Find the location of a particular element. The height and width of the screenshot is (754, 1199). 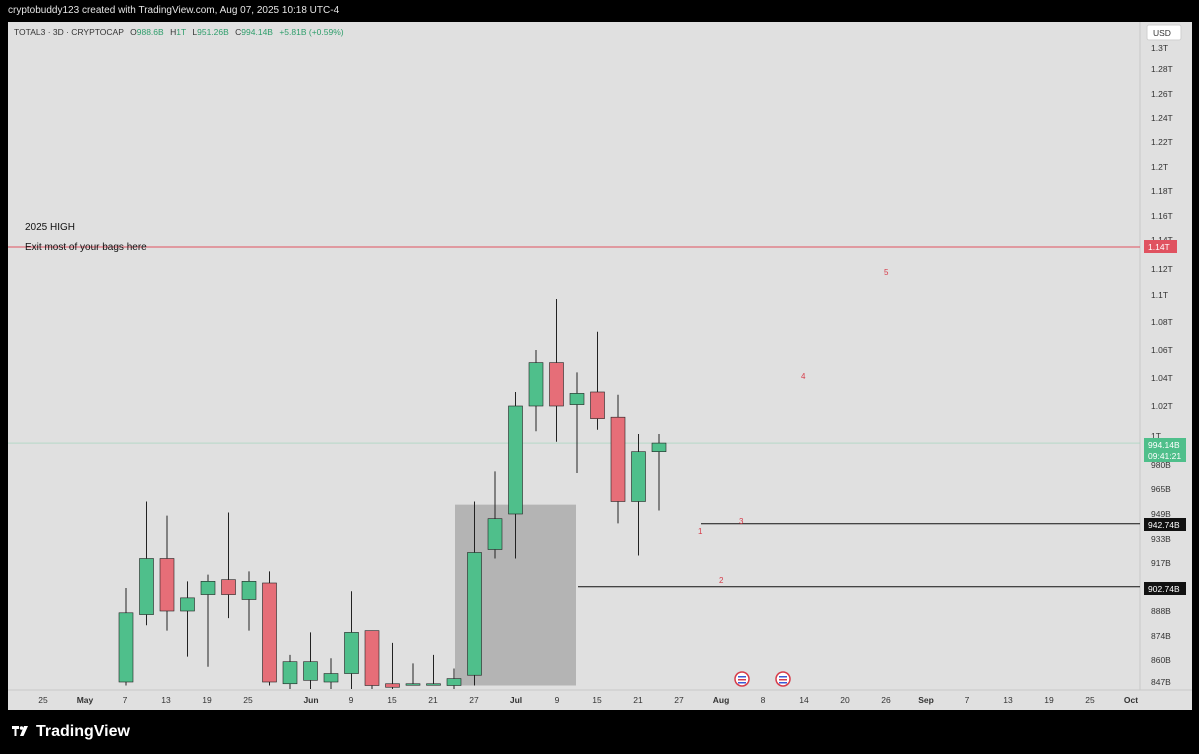

y-tick-label: 1.18T is located at coordinates (1162, 191).